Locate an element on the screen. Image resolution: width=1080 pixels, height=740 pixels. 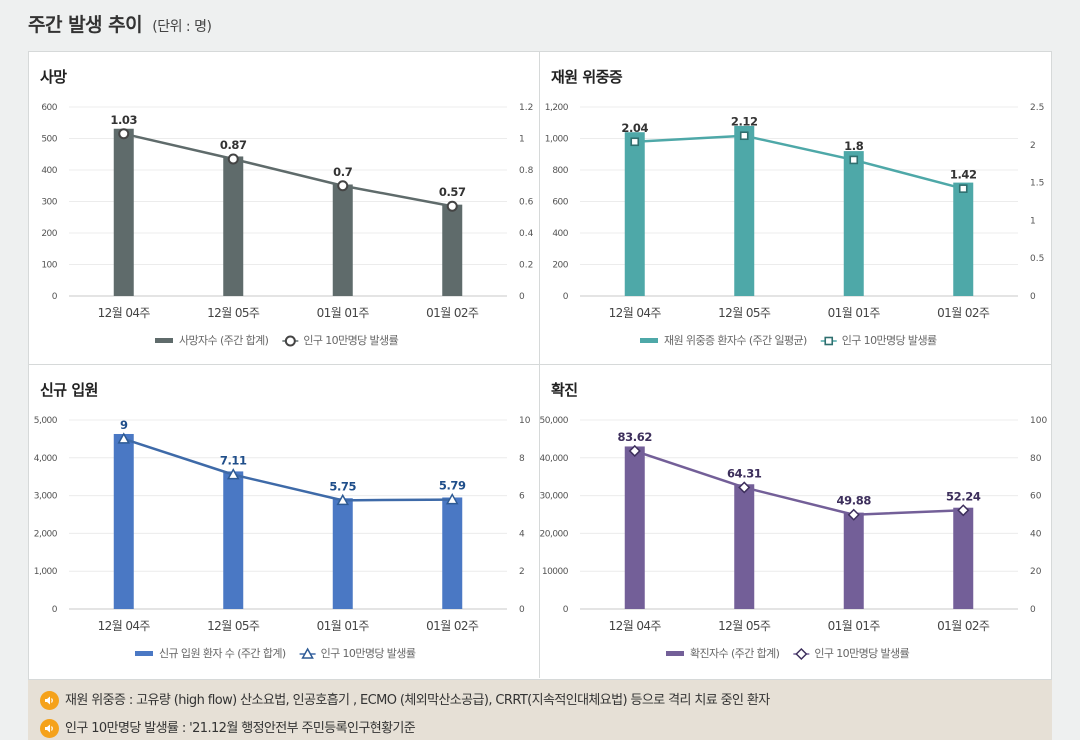
page-title: 주간 발생 추이 (단위 : 명) is located at coordinates (120, 23).